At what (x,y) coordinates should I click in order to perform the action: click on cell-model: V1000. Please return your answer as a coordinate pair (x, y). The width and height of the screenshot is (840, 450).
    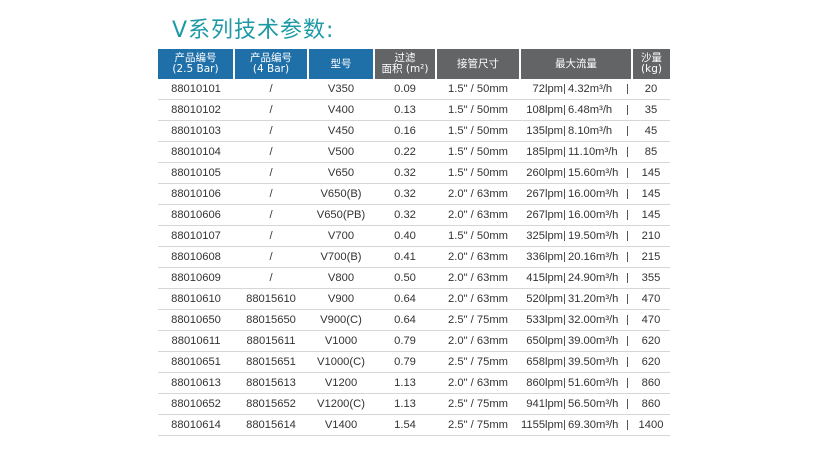
    Looking at the image, I should click on (341, 341).